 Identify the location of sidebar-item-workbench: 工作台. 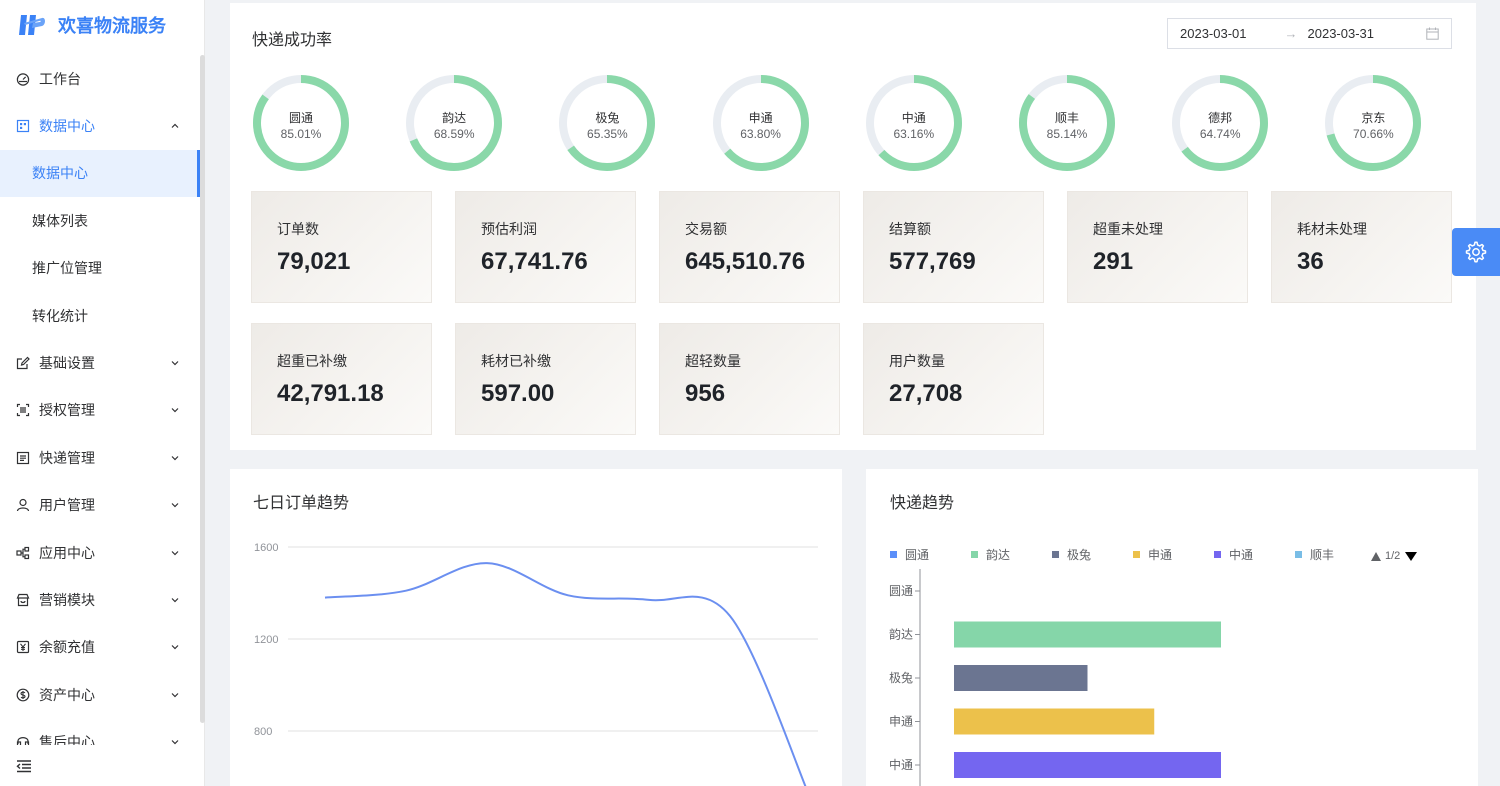
(100, 78).